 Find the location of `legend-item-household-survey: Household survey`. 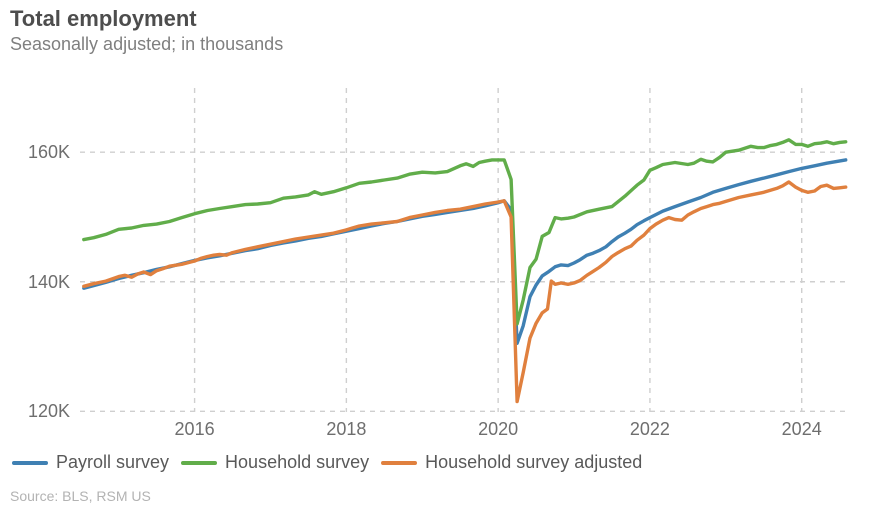

legend-item-household-survey: Household survey is located at coordinates (275, 462).